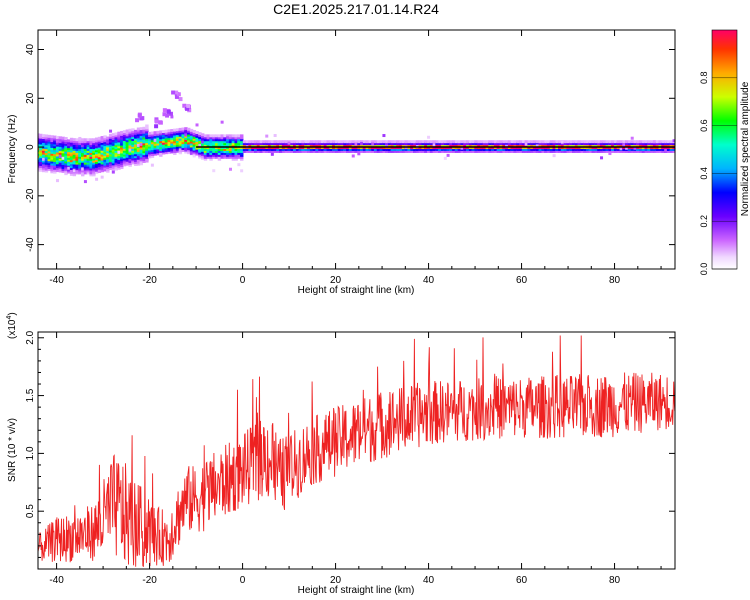 The height and width of the screenshot is (600, 750). I want to click on y-tick-label: 40, so click(30, 50).